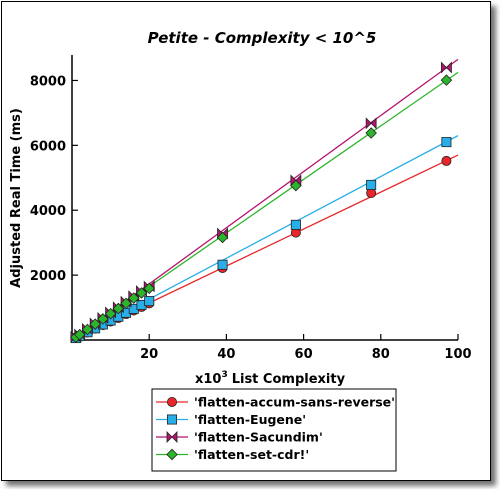 The image size is (500, 489). What do you see at coordinates (226, 354) in the screenshot?
I see `x-tick-label-1: 40` at bounding box center [226, 354].